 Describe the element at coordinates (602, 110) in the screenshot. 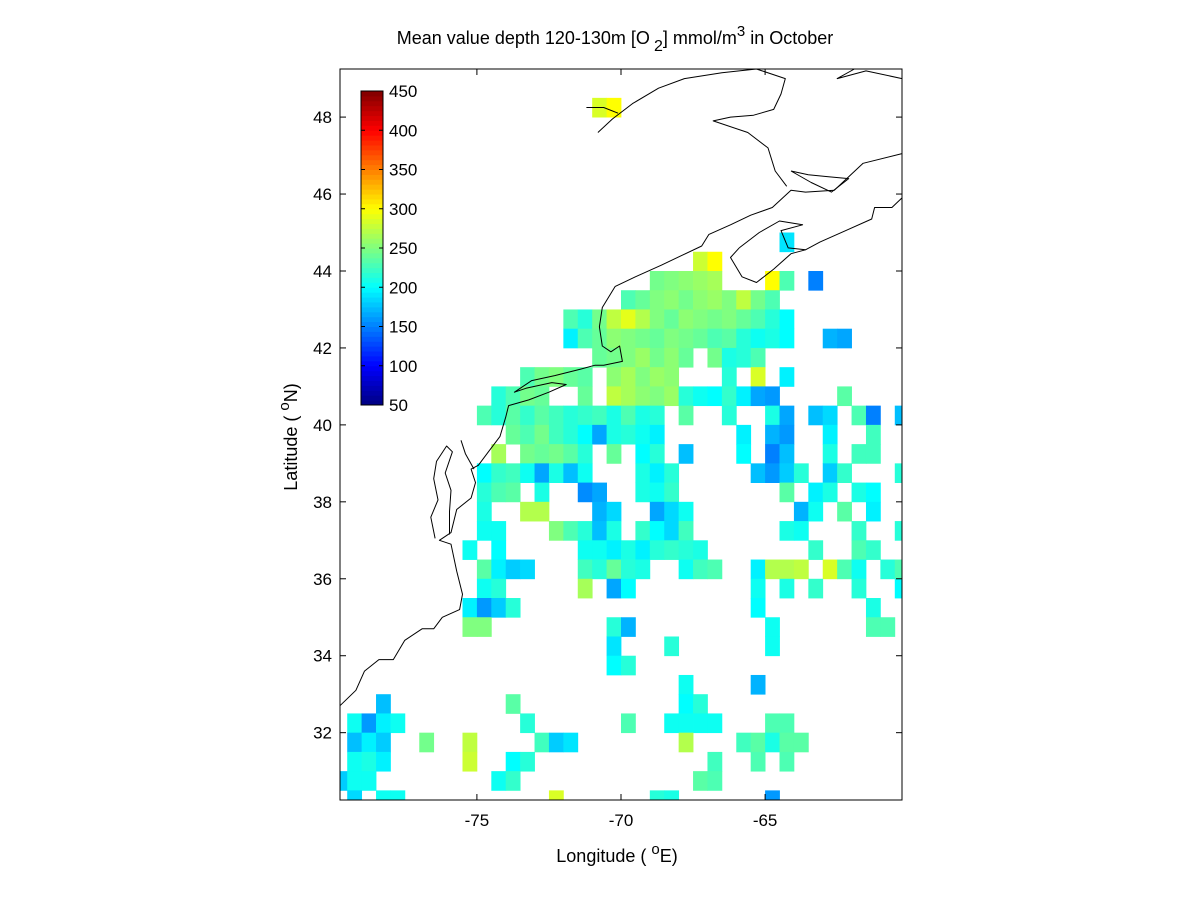

I see `coastline-segment` at that location.